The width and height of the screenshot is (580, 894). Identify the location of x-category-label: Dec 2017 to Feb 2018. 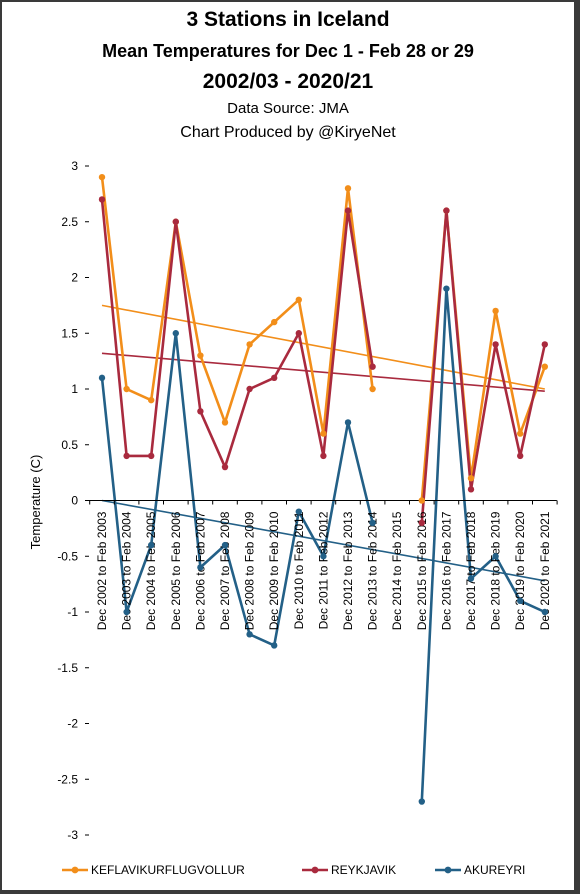
(471, 570).